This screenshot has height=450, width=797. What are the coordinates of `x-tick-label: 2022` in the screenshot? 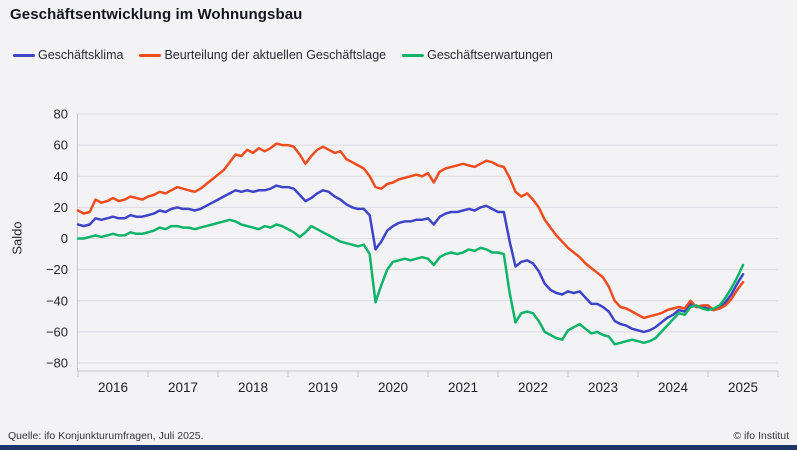 It's located at (533, 387).